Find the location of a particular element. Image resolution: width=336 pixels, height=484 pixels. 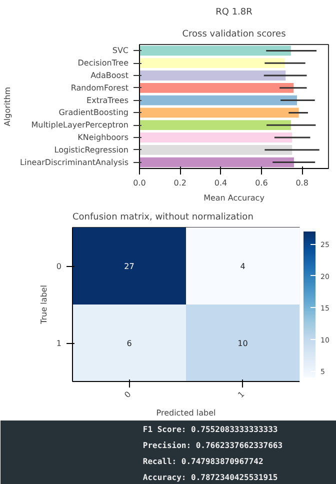

chart-title: RQ 1.8R is located at coordinates (234, 13).